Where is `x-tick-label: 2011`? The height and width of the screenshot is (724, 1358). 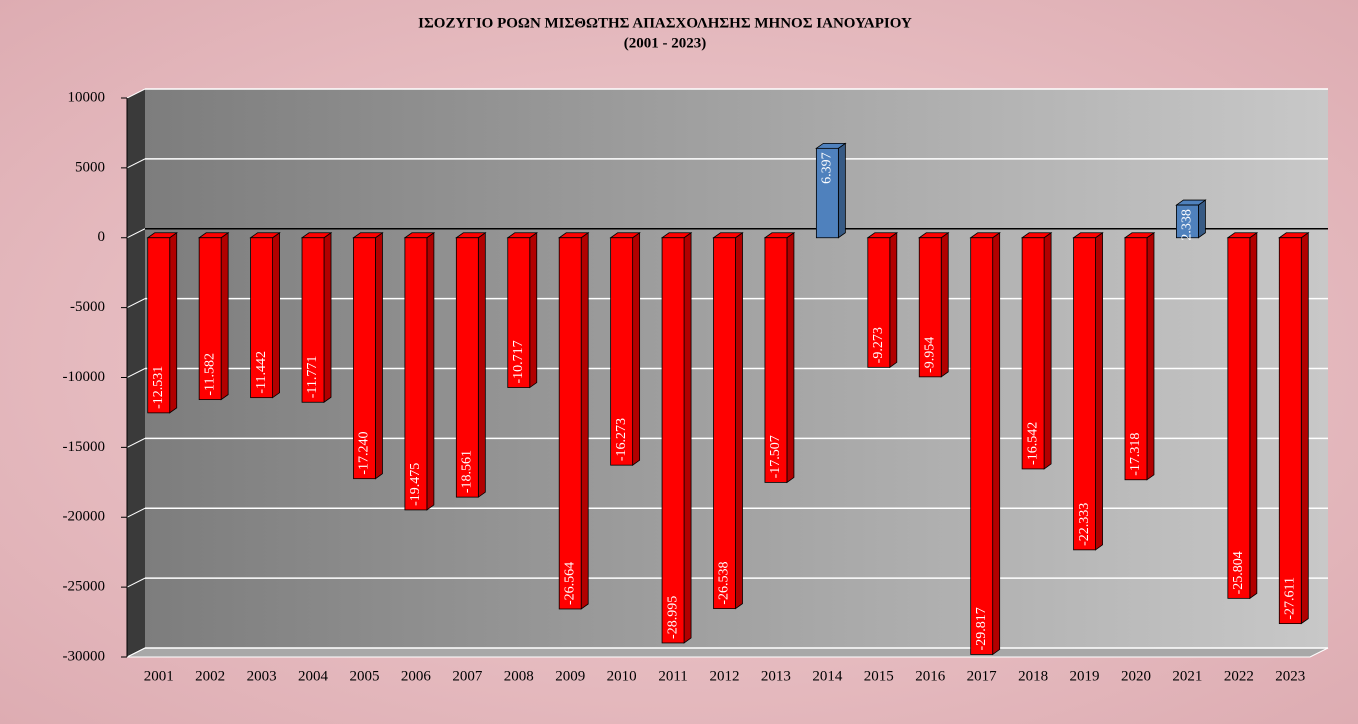
x-tick-label: 2011 is located at coordinates (672, 676).